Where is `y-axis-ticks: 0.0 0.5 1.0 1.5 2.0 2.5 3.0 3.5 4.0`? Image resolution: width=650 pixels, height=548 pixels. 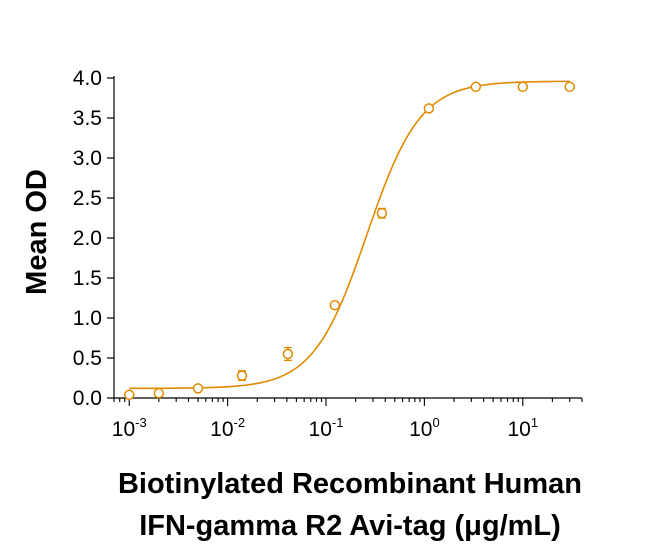 y-axis-ticks: 0.0 0.5 1.0 1.5 2.0 2.5 3.0 3.5 4.0 is located at coordinates (93, 238).